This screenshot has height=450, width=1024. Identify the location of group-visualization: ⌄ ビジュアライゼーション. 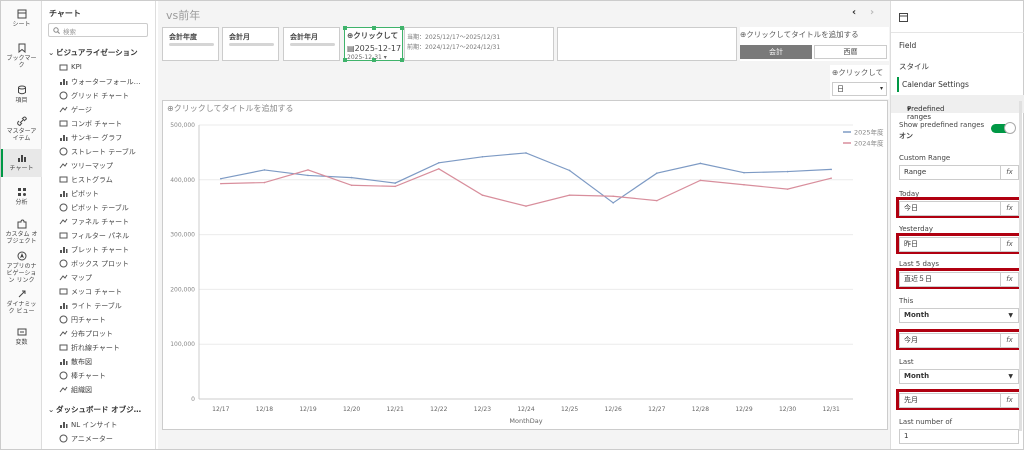
(93, 52).